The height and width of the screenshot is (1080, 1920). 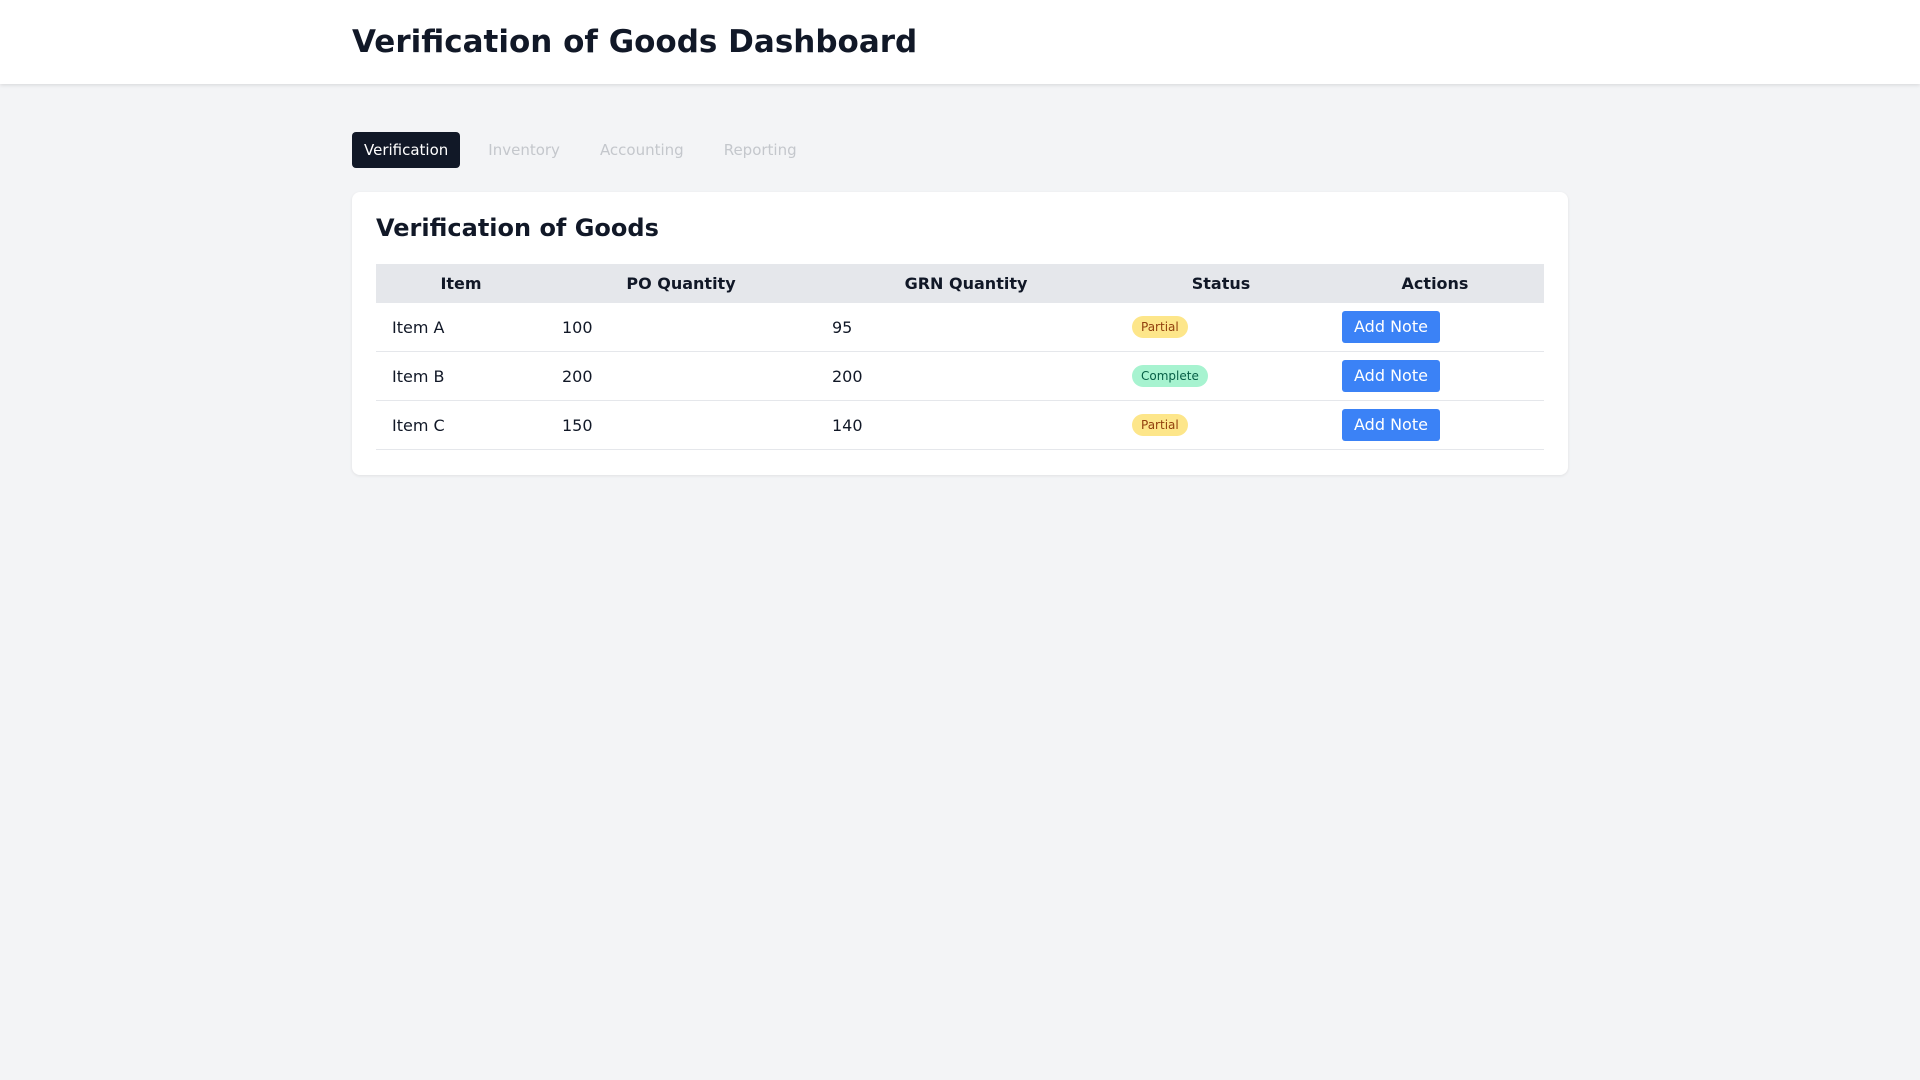 I want to click on item-cell: Item C, so click(x=461, y=425).